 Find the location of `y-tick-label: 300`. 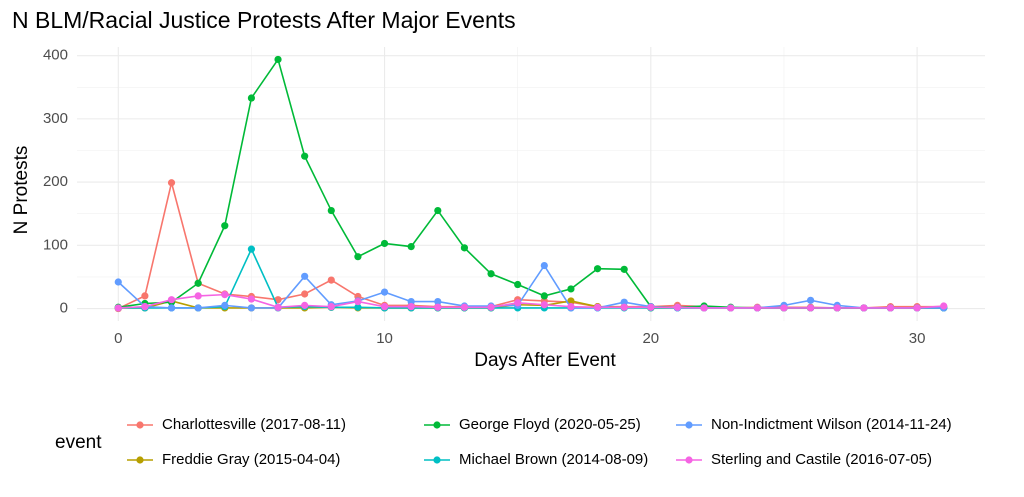

y-tick-label: 300 is located at coordinates (55, 118).